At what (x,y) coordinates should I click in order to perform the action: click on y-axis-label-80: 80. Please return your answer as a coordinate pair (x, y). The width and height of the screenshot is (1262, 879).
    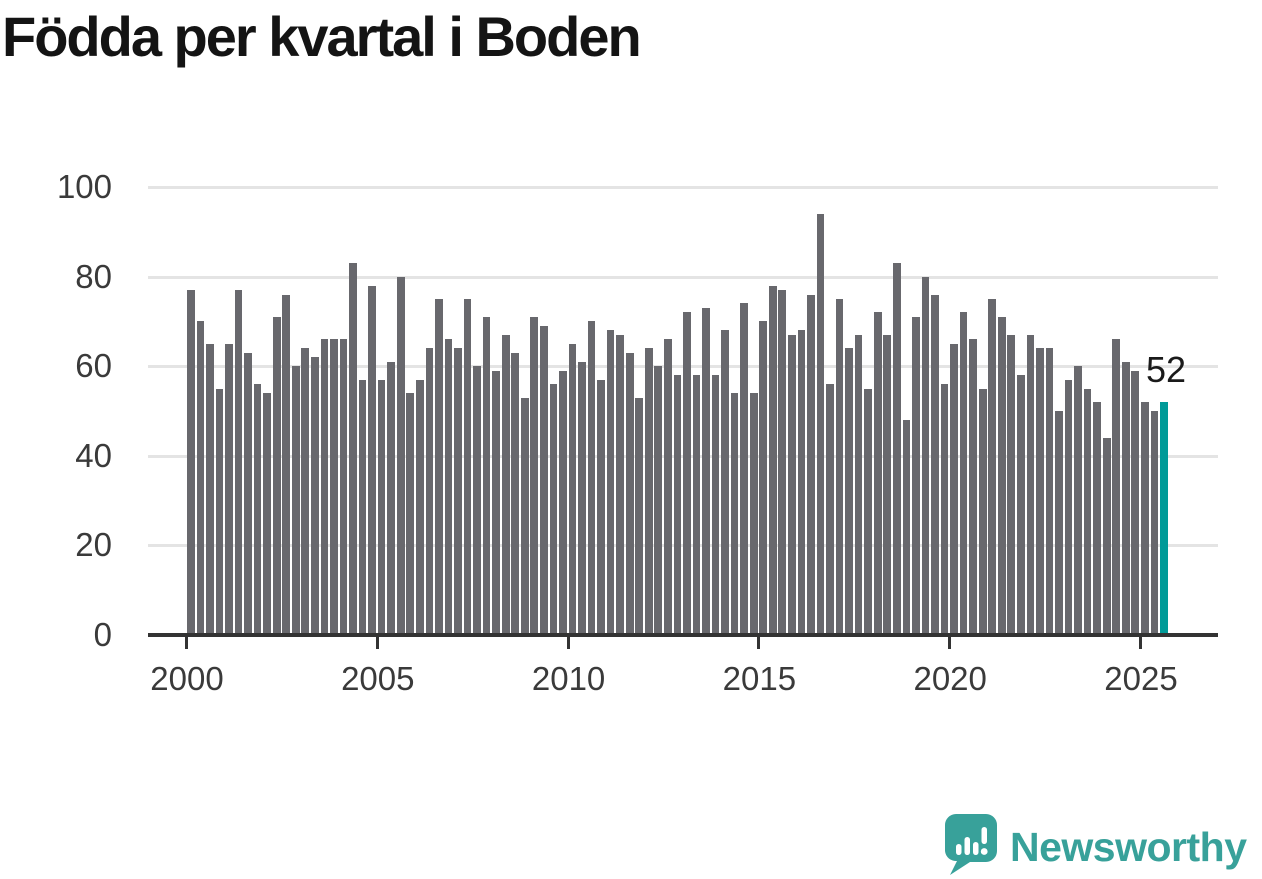
    Looking at the image, I should click on (93, 276).